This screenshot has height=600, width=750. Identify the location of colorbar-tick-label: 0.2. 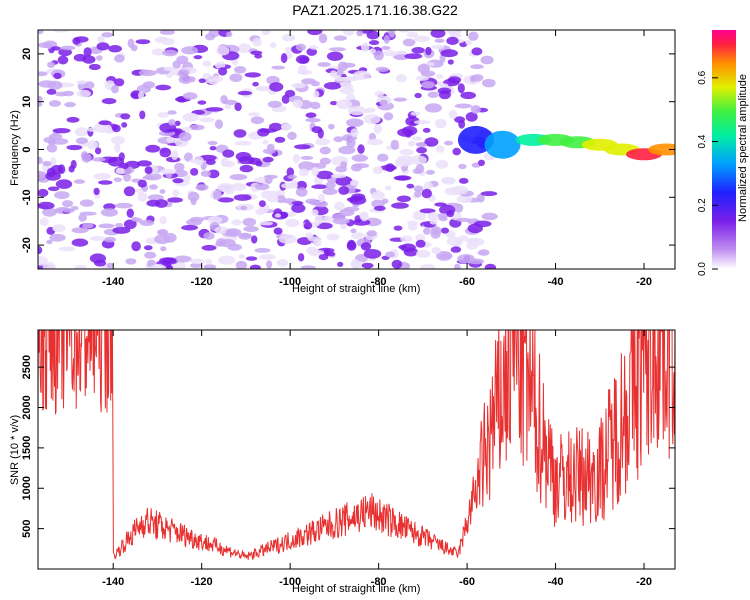
(702, 205).